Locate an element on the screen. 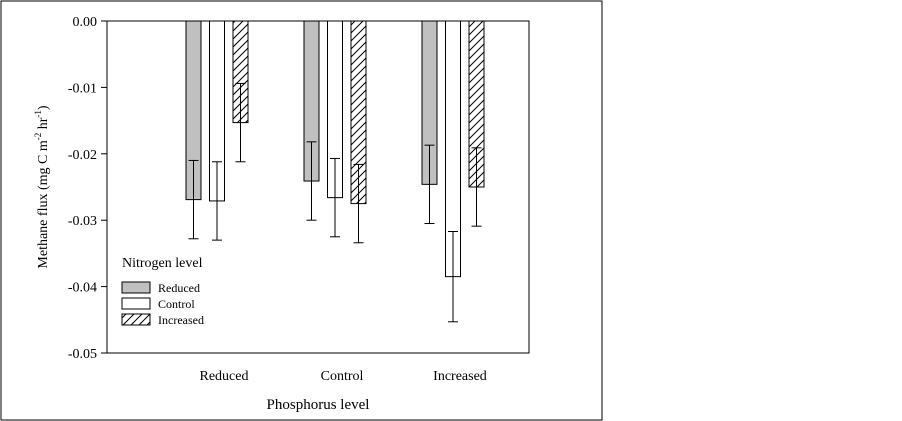  y-tick-label: -0.05 is located at coordinates (82, 354).